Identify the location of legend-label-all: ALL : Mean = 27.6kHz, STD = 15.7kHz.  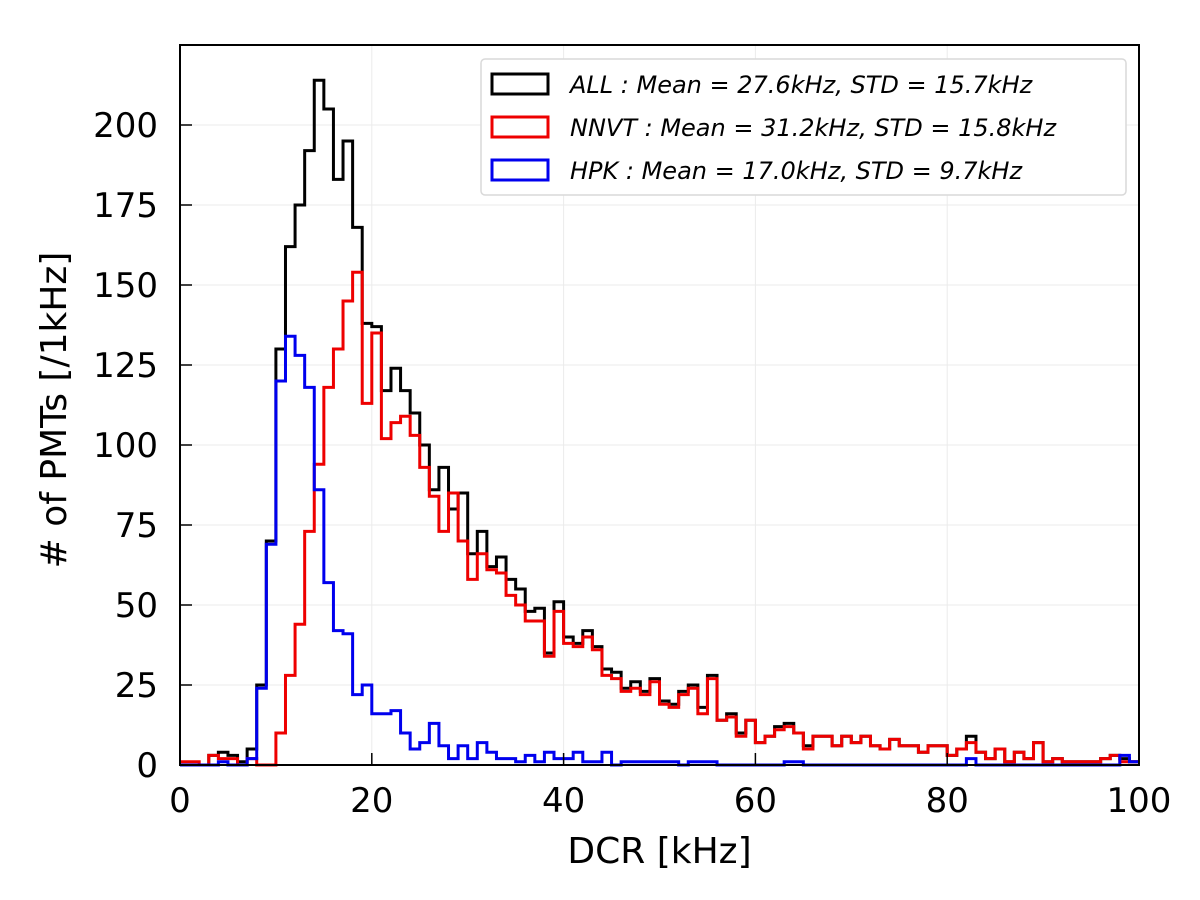
(801, 85).